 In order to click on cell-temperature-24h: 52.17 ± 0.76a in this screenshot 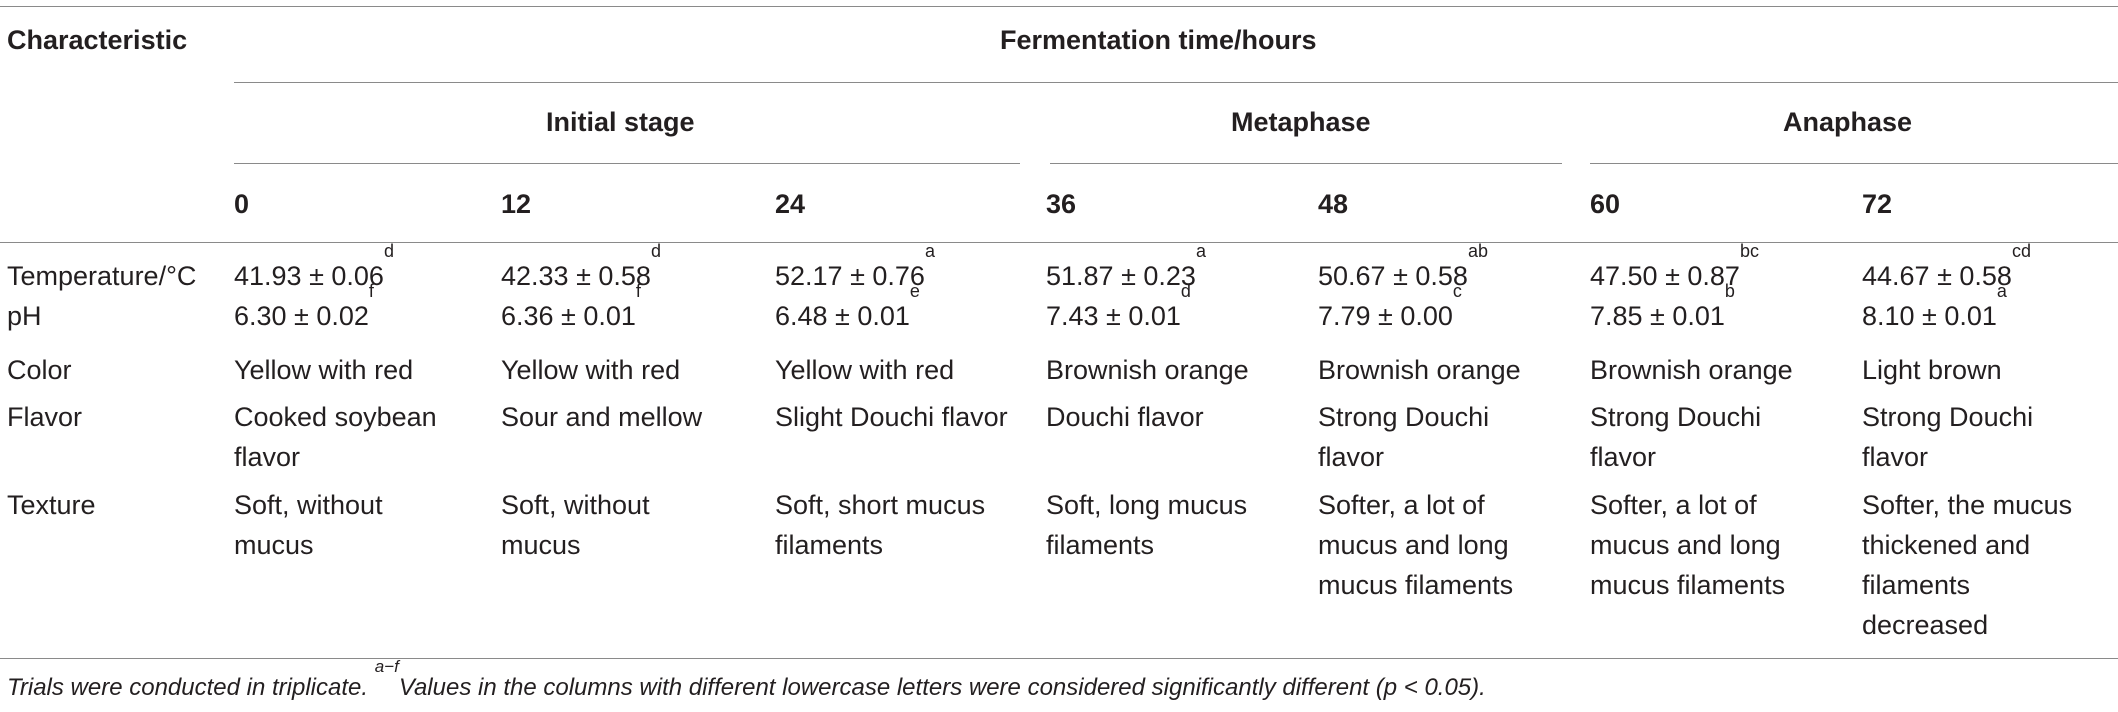, I will do `click(855, 269)`.